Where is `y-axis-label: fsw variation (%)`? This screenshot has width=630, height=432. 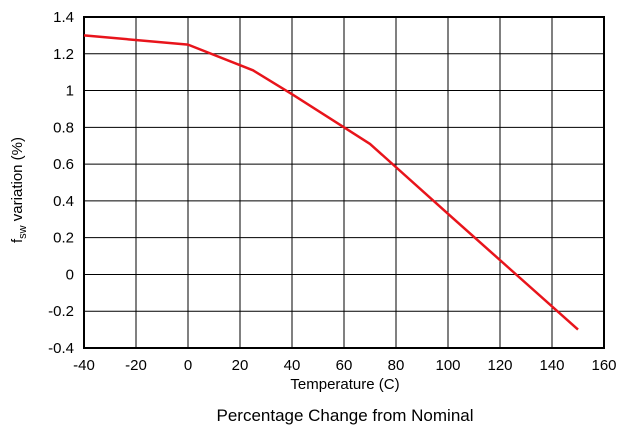
y-axis-label: fsw variation (%) is located at coordinates (19, 190).